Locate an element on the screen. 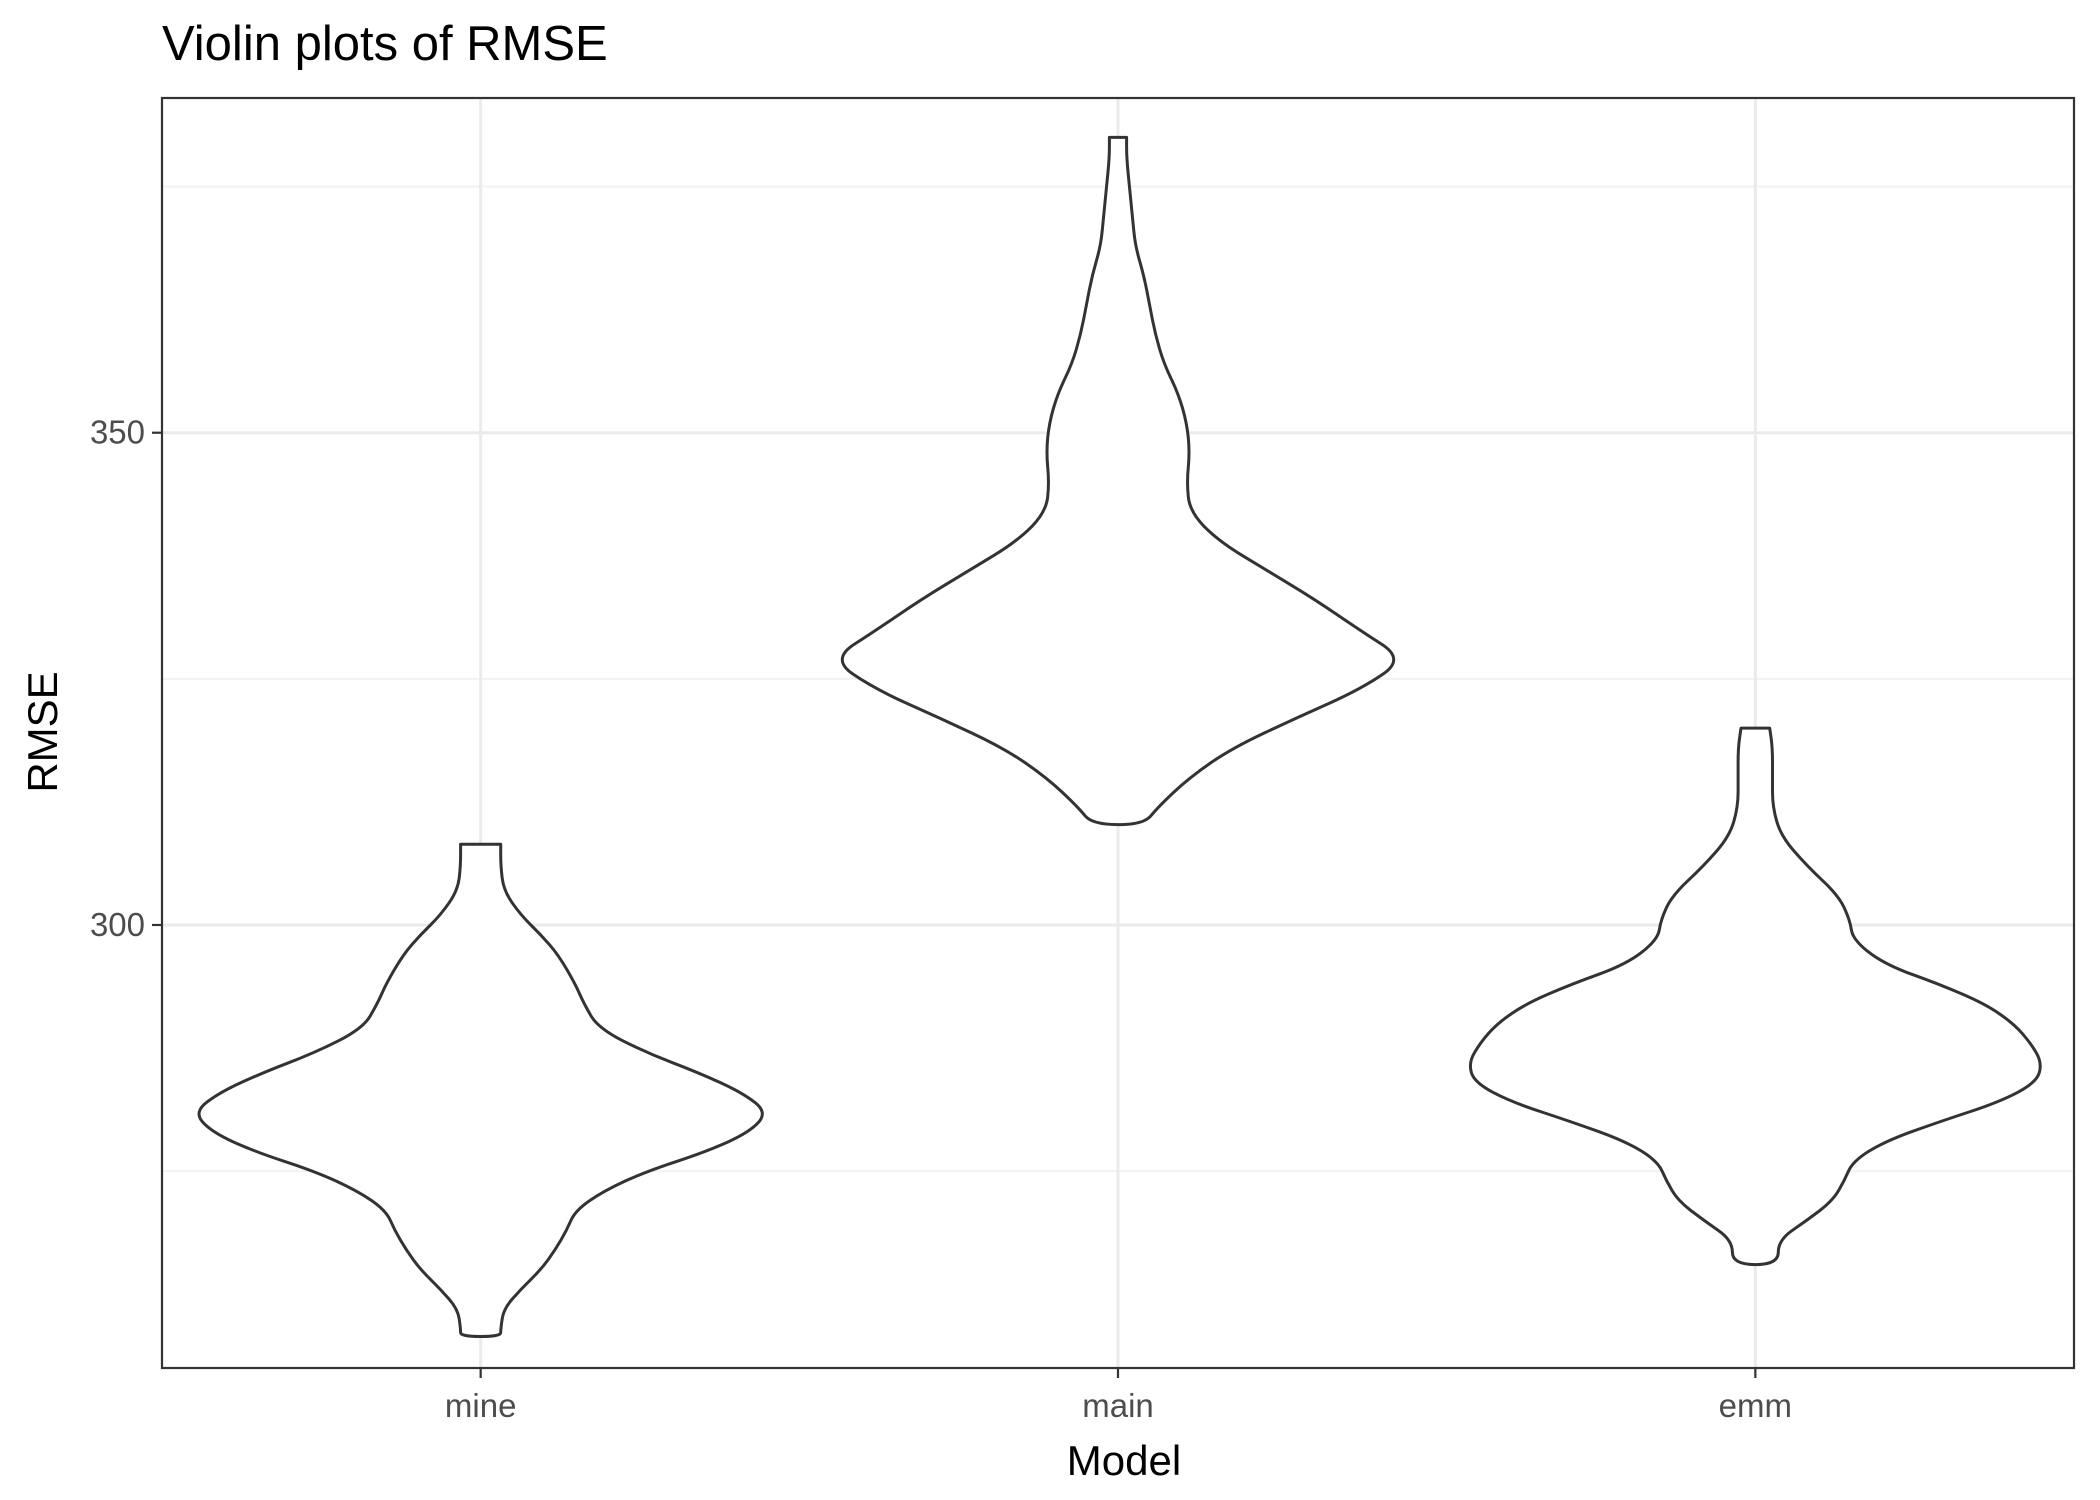 The image size is (2100, 1500). y-axis-title: RMSE is located at coordinates (42, 731).